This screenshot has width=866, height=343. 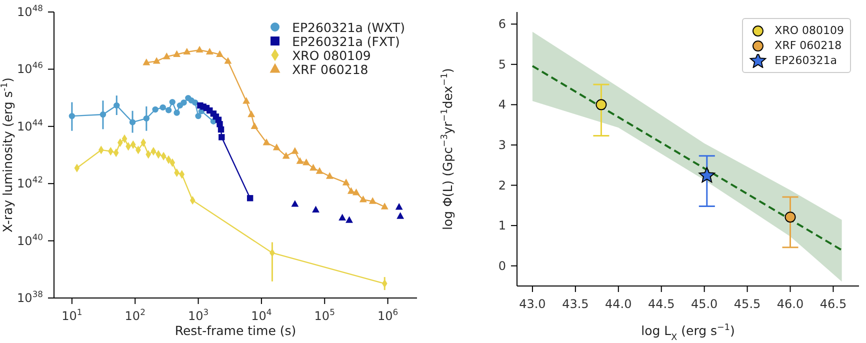 What do you see at coordinates (790, 304) in the screenshot?
I see `x-tick-label: 46.0` at bounding box center [790, 304].